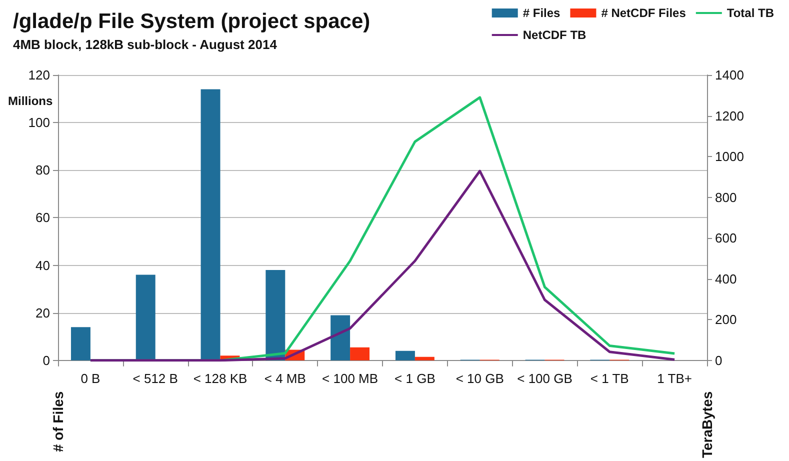 This screenshot has width=789, height=461. I want to click on x-tick-label: < 1 GB, so click(415, 378).